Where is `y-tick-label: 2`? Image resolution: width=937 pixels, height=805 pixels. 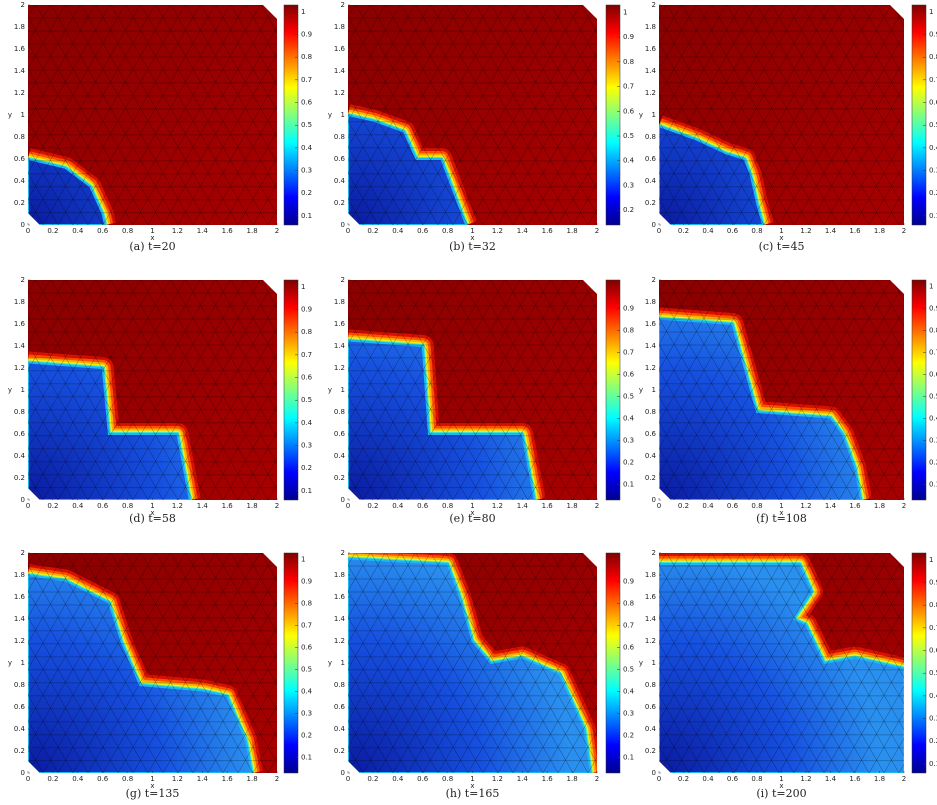
y-tick-label: 2 is located at coordinates (343, 5).